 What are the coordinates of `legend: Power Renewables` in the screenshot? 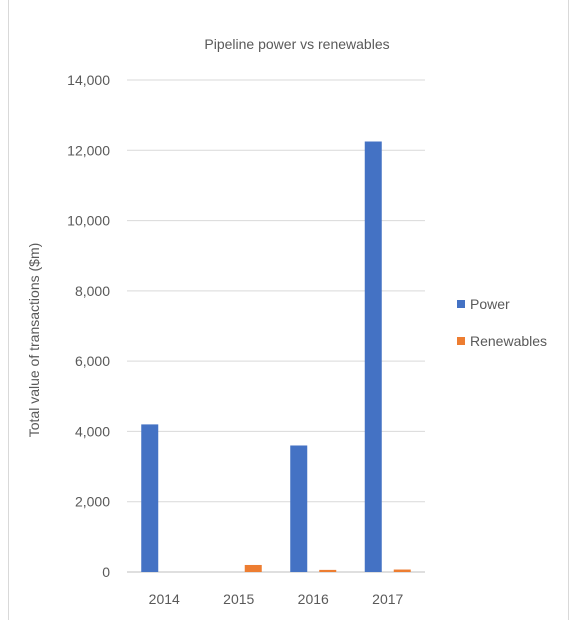 It's located at (502, 322).